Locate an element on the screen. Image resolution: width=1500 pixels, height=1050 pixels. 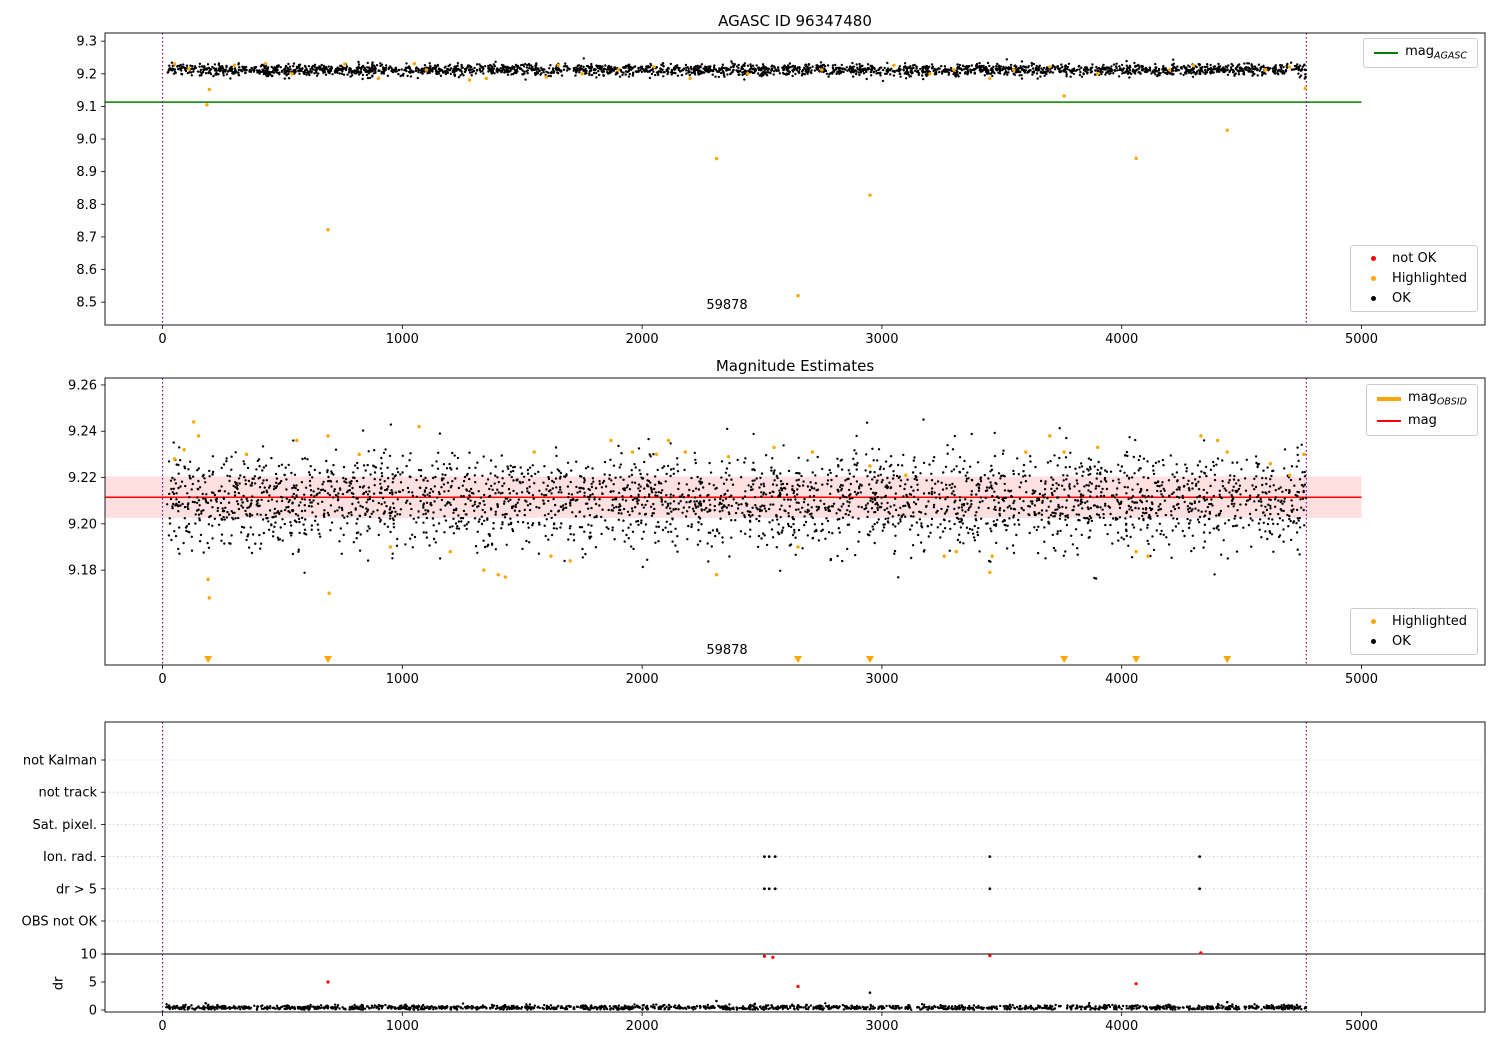
svg-text: 8.6 is located at coordinates (86, 270).